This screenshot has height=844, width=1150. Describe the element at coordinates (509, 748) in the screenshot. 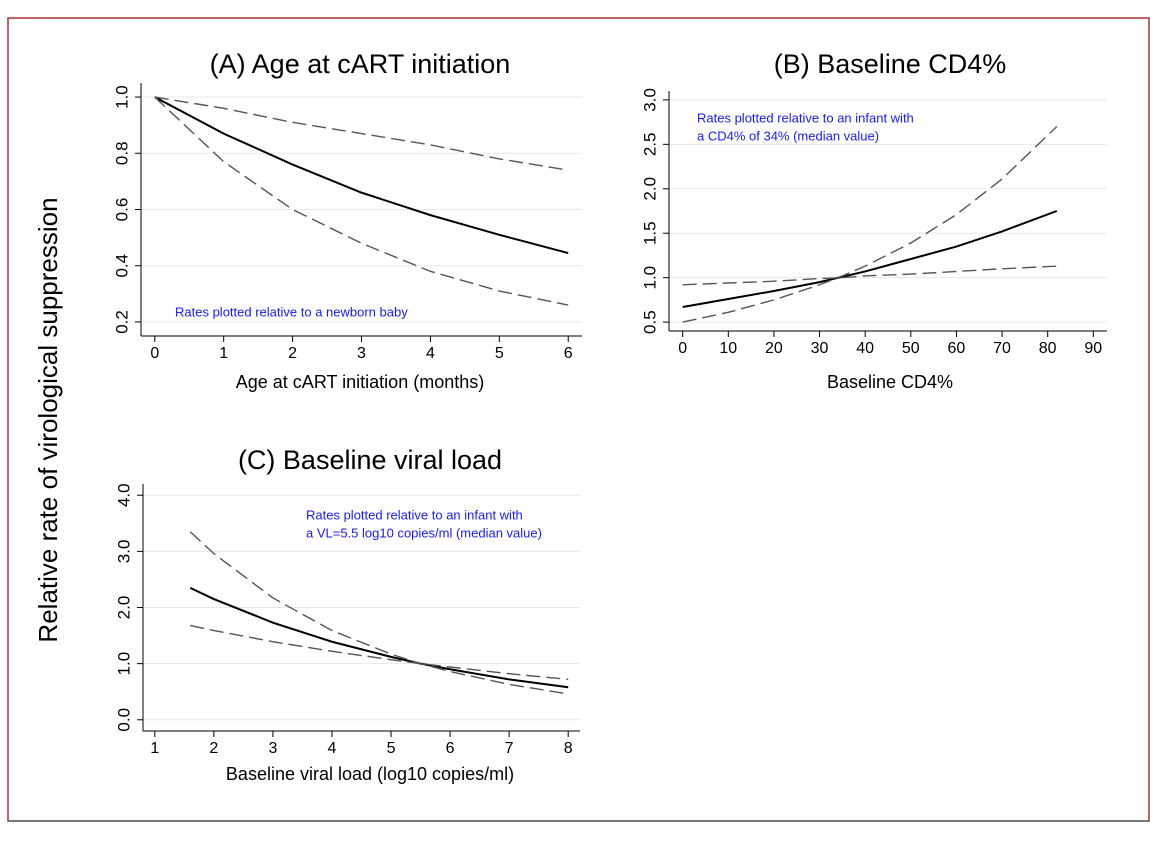

I see `x-tick-label: 7` at that location.